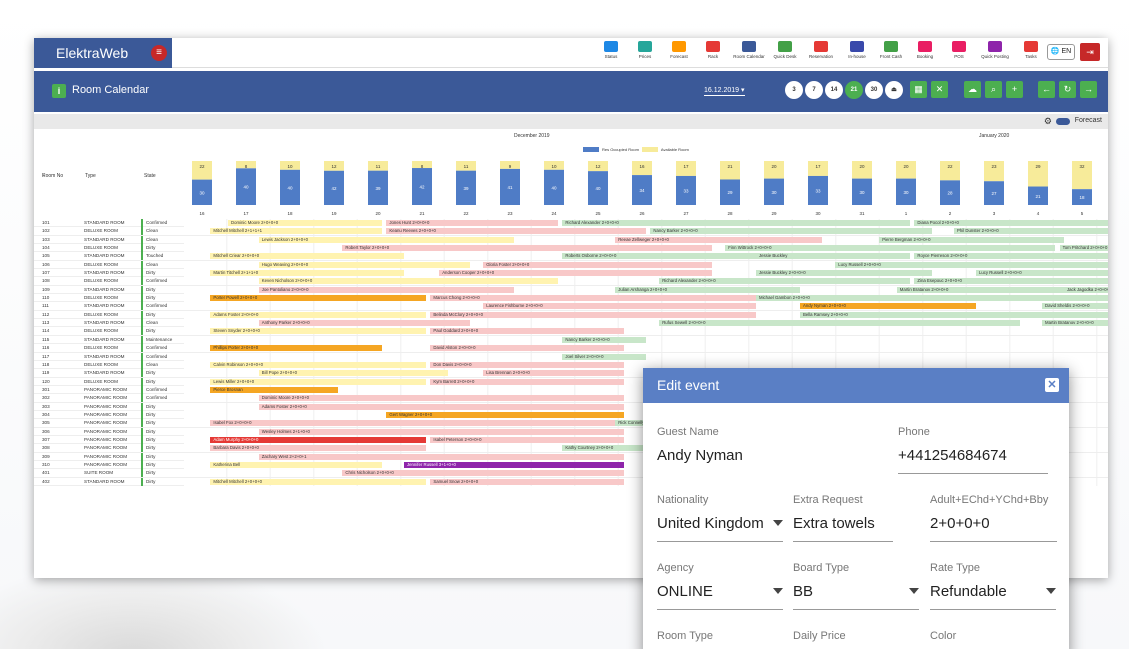 The width and height of the screenshot is (1129, 649). Describe the element at coordinates (527, 248) in the screenshot. I see `reservation-bar: Robert Taylor 2+0+0+0` at that location.